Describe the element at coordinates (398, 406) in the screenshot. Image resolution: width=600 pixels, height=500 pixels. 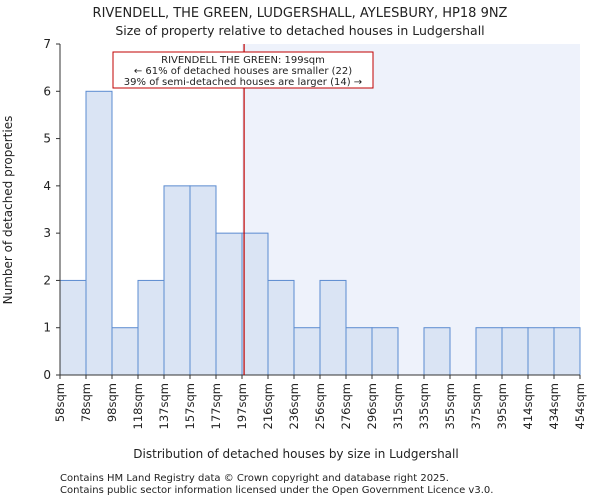
I see `x-tick-label: 315sqm` at that location.